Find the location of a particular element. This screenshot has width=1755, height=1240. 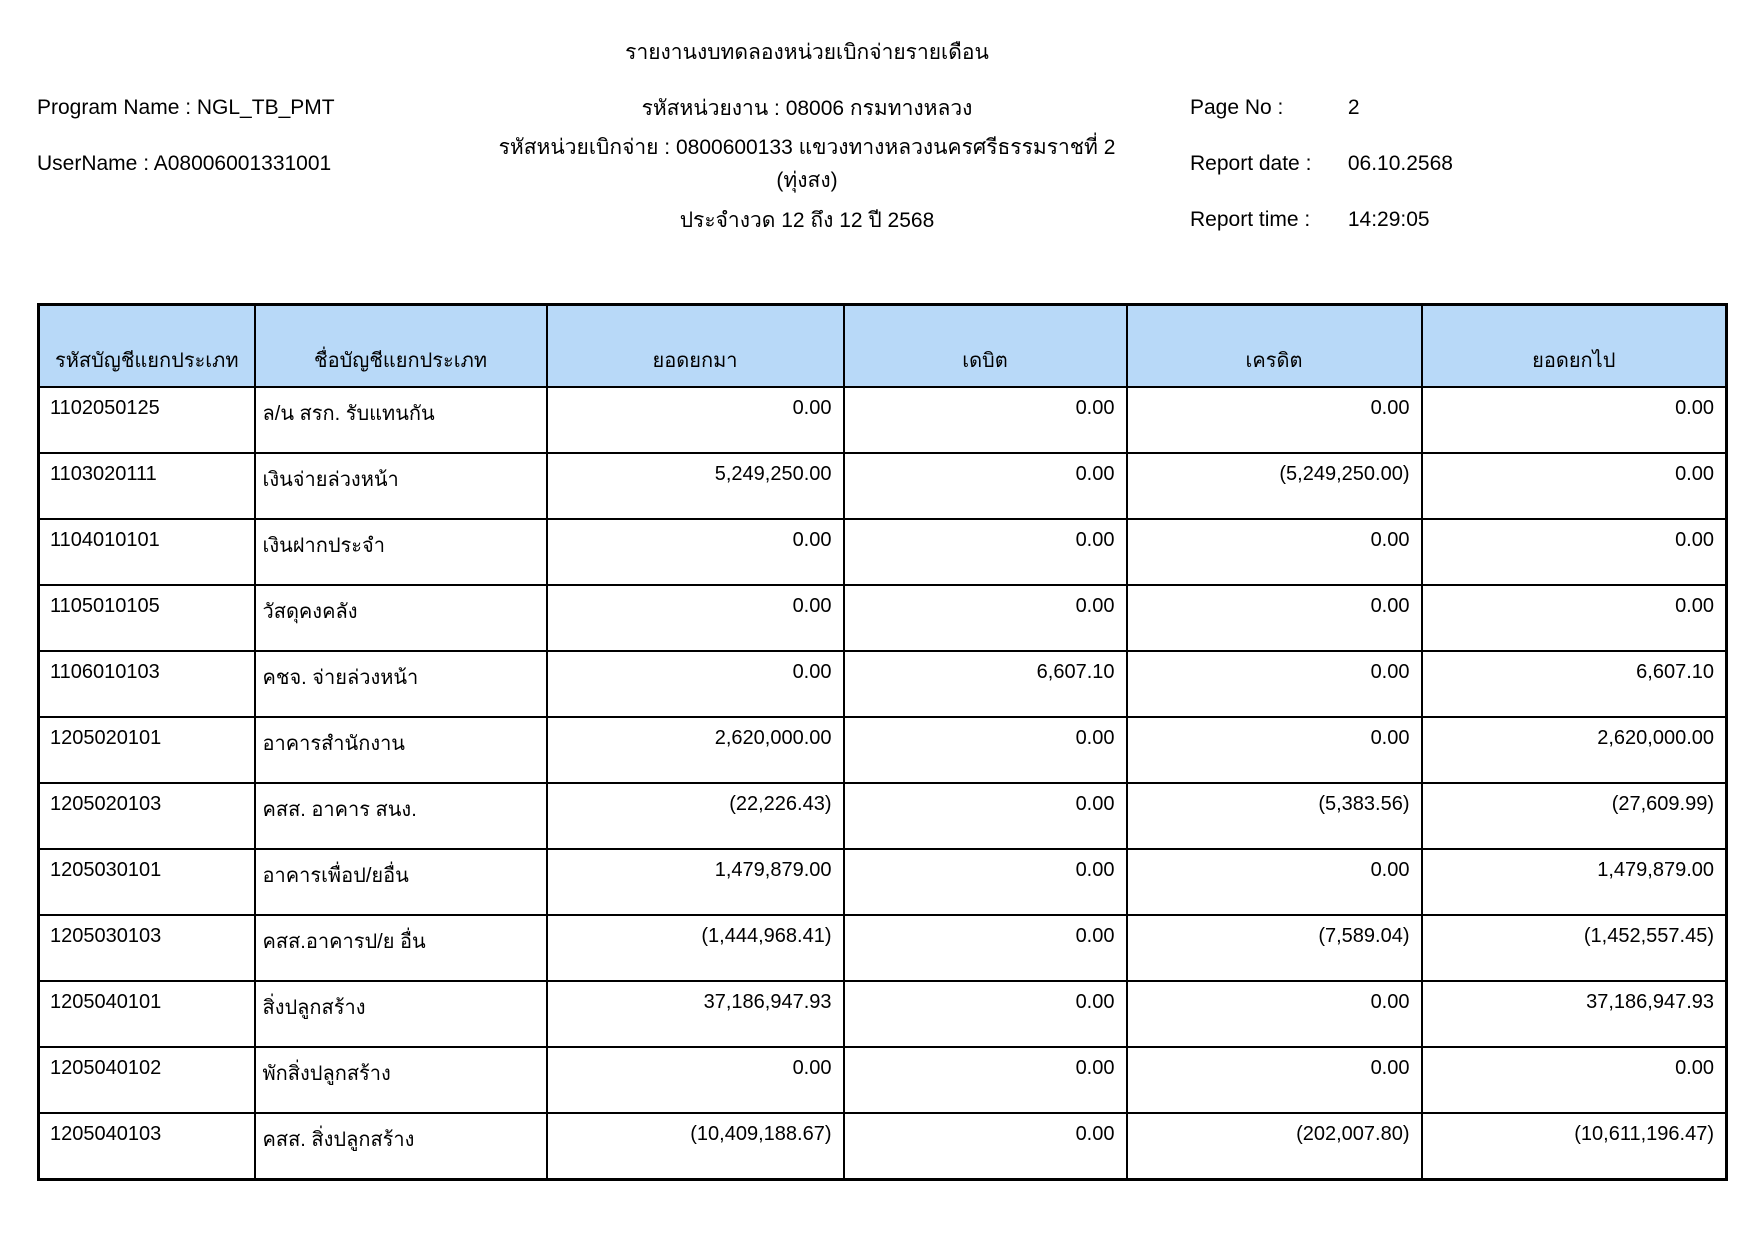

account-name-cell: สิ่งปลูกสร้าง is located at coordinates (400, 1014).